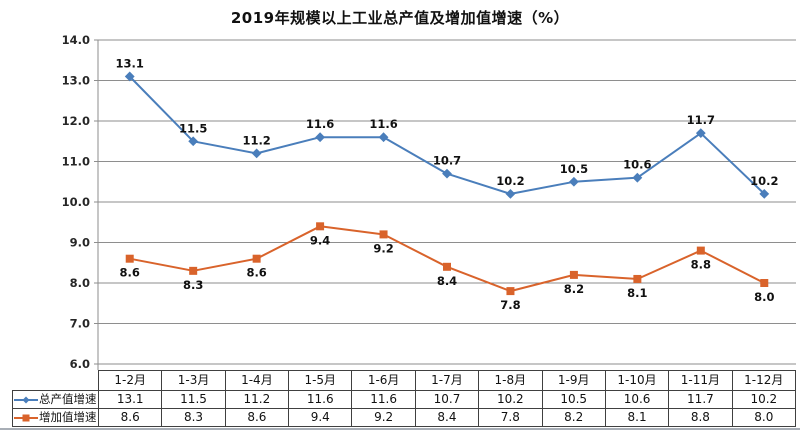 The image size is (800, 434). Describe the element at coordinates (130, 63) in the screenshot. I see `data-label: 13.1` at that location.